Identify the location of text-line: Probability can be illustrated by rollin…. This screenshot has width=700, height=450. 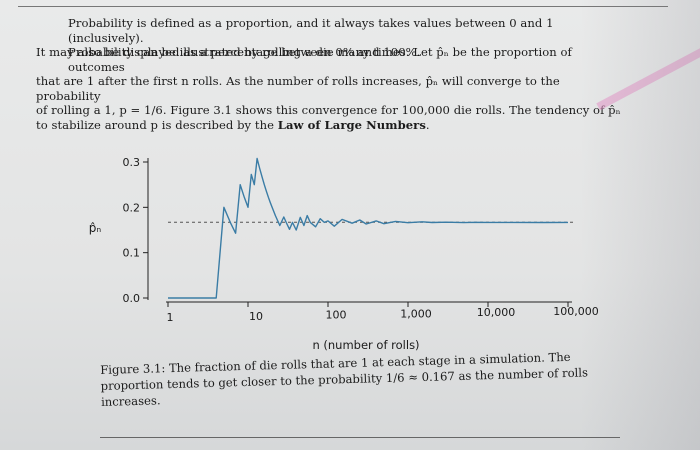
(320, 59).